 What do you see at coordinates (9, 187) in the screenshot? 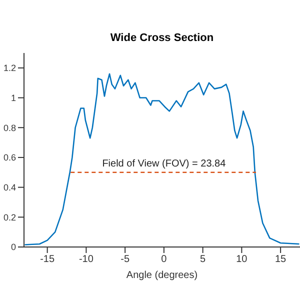
I see `y-tick-label: 0.4` at bounding box center [9, 187].